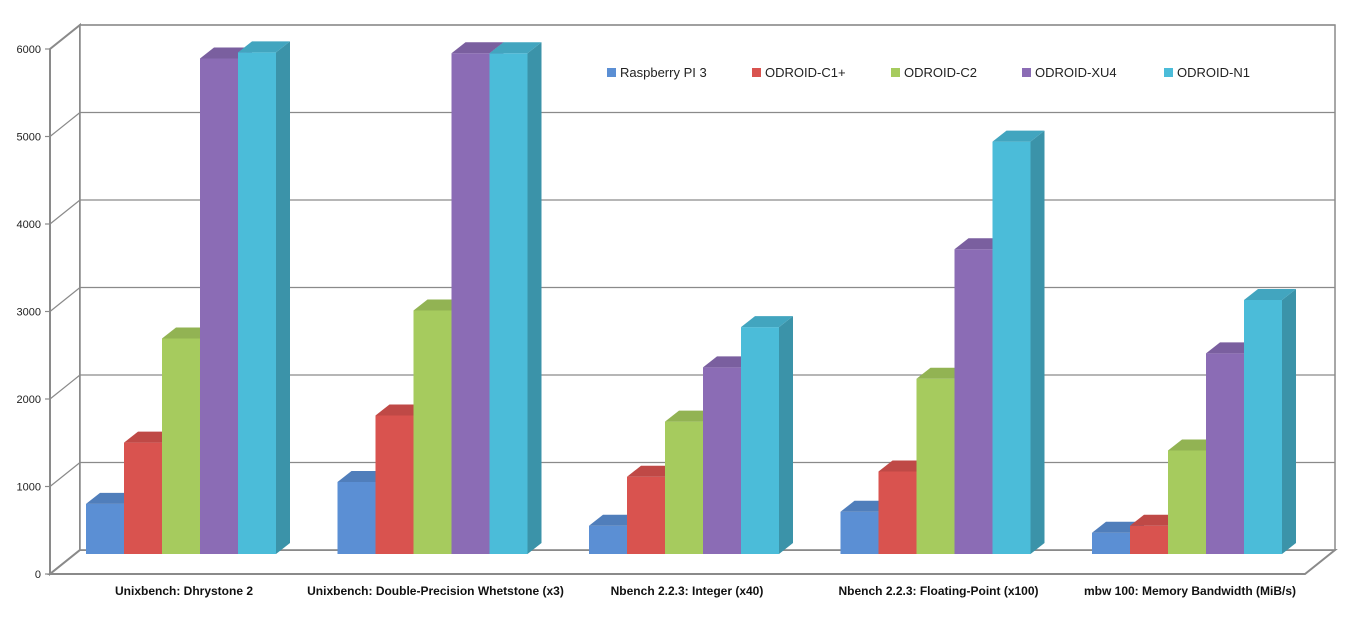  Describe the element at coordinates (1076, 72) in the screenshot. I see `legend-label: ODROID-XU4` at that location.